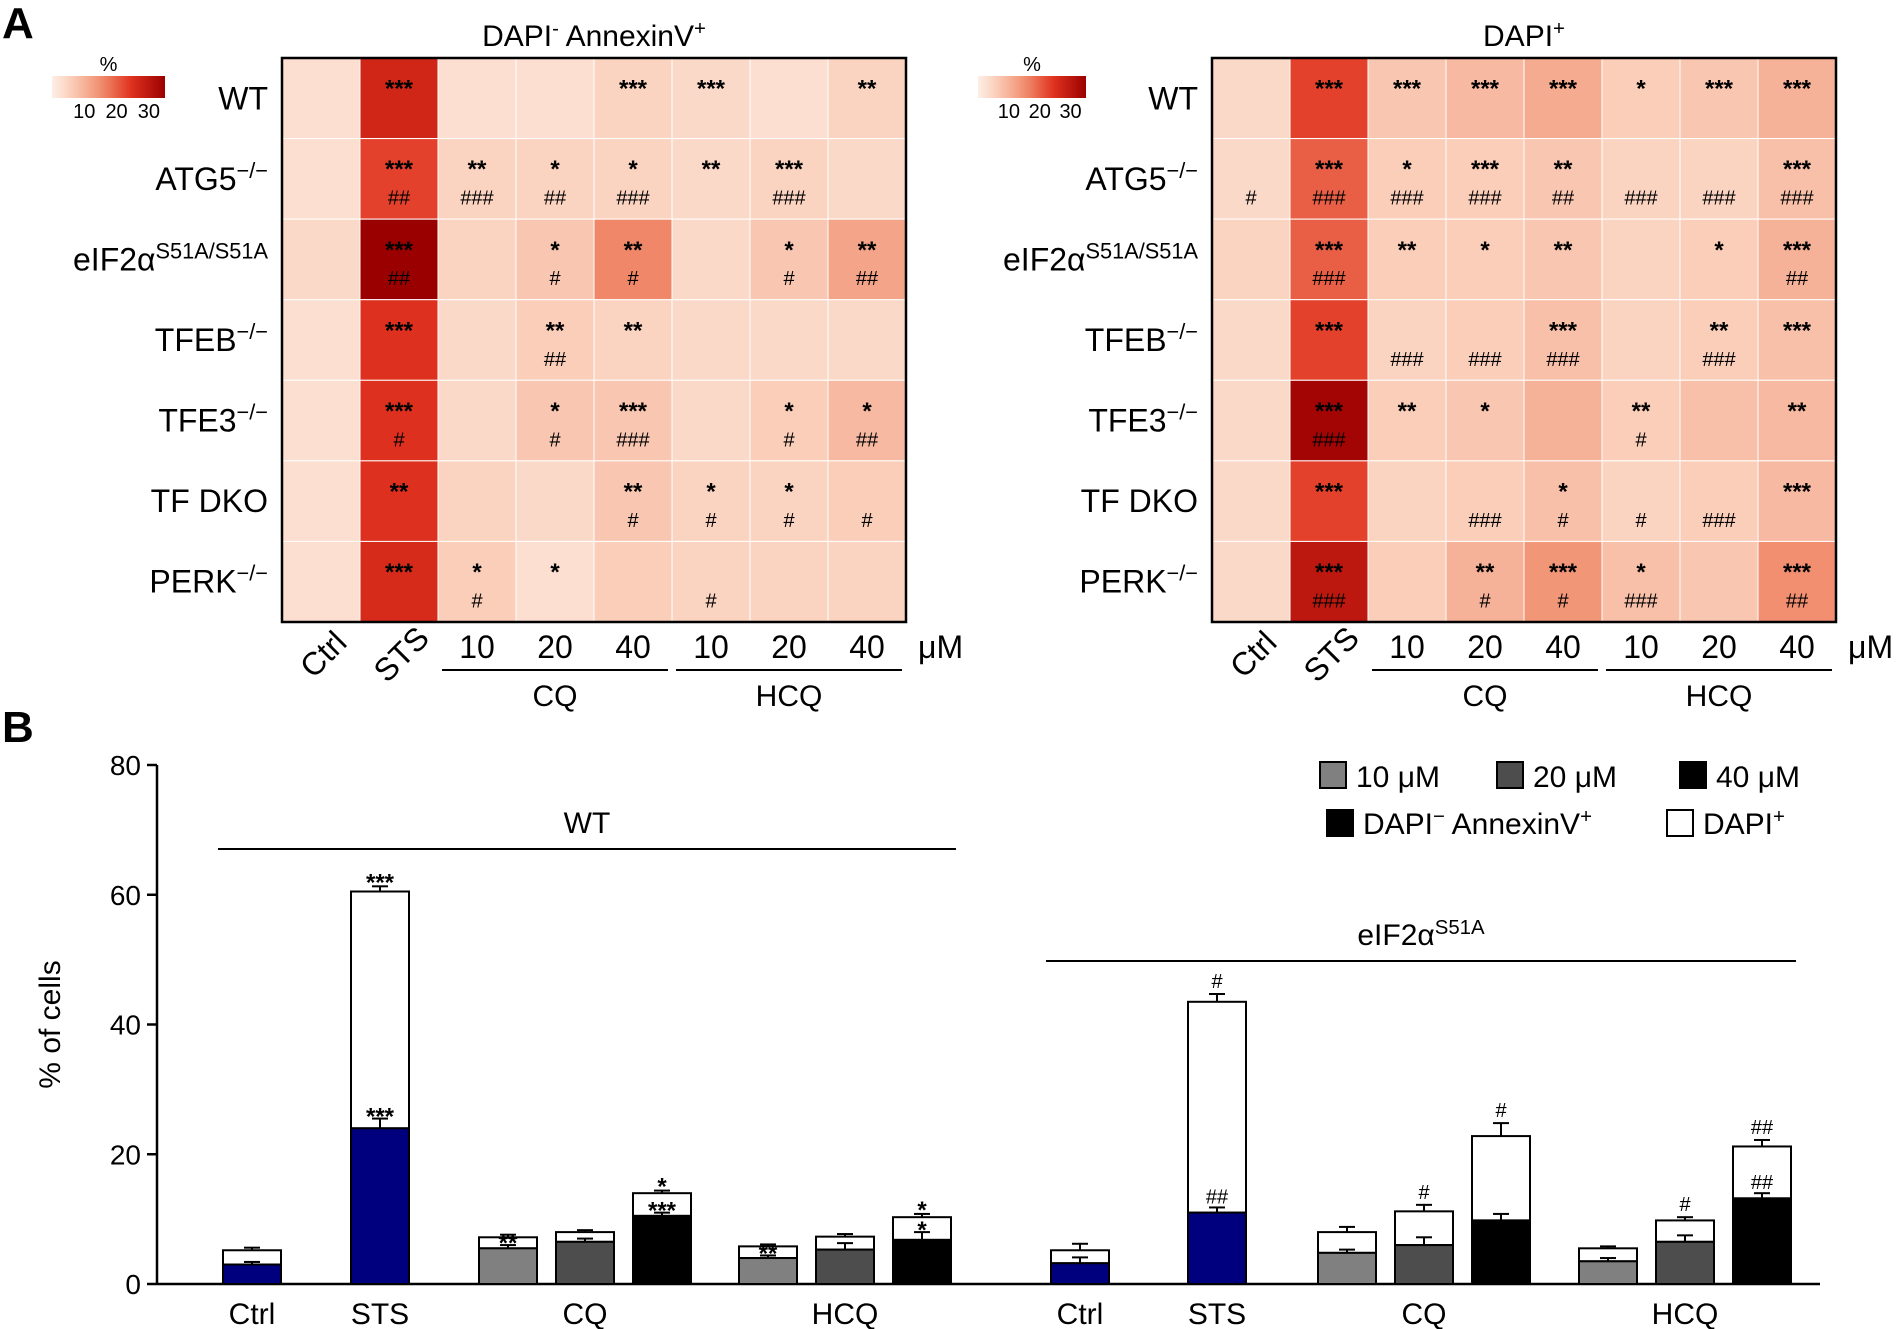  I want to click on bar-segment-dapi-positive, so click(1217, 1107).